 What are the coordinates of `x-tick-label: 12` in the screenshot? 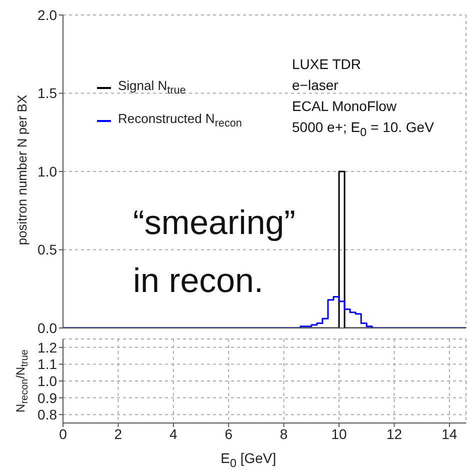 It's located at (394, 434).